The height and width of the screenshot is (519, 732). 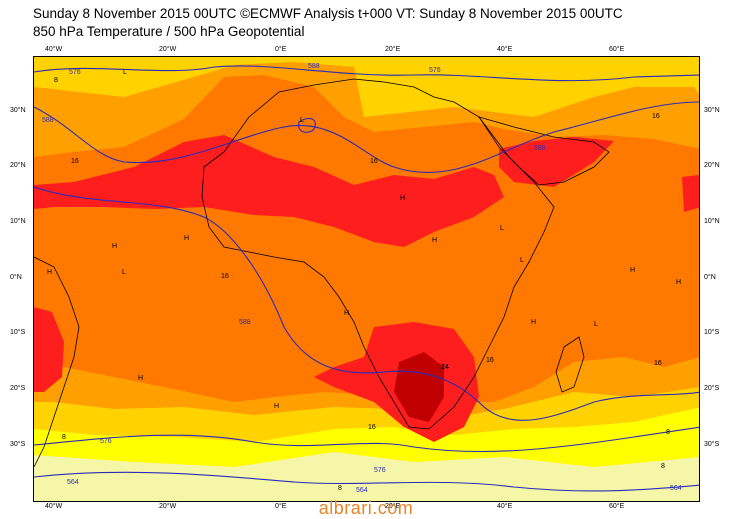 I want to click on lat-label-right: 30°N, so click(x=712, y=110).